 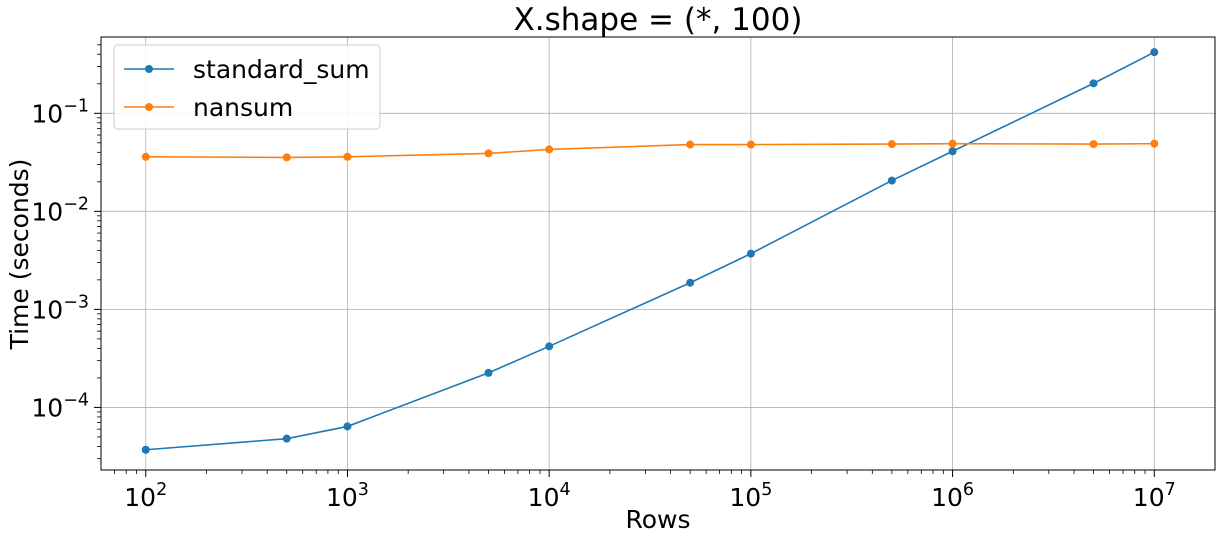 What do you see at coordinates (247, 87) in the screenshot?
I see `legend-box` at bounding box center [247, 87].